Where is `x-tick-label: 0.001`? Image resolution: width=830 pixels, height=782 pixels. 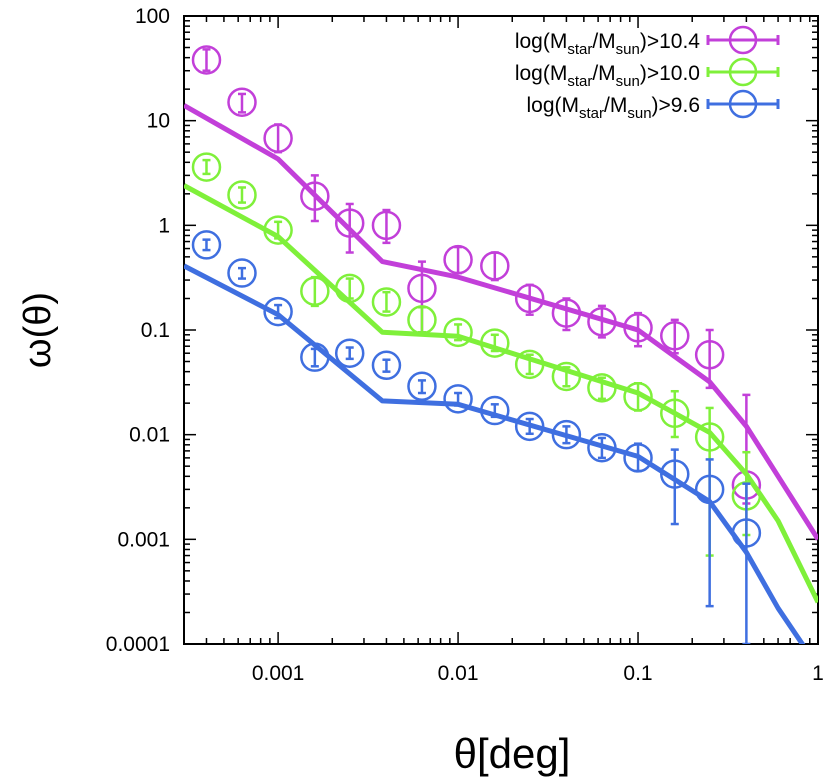
x-tick-label: 0.001 is located at coordinates (278, 673).